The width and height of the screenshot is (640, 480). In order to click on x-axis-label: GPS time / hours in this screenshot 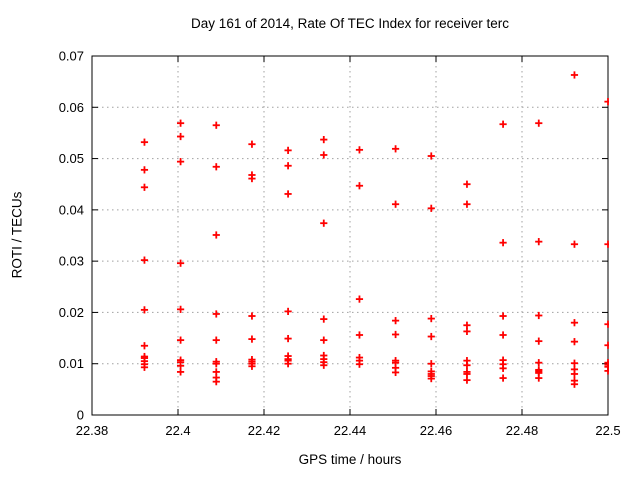, I will do `click(350, 459)`.